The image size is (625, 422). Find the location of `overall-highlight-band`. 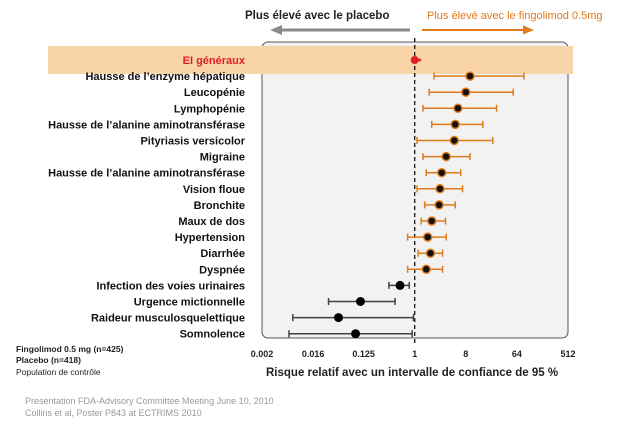

overall-highlight-band is located at coordinates (310, 60).